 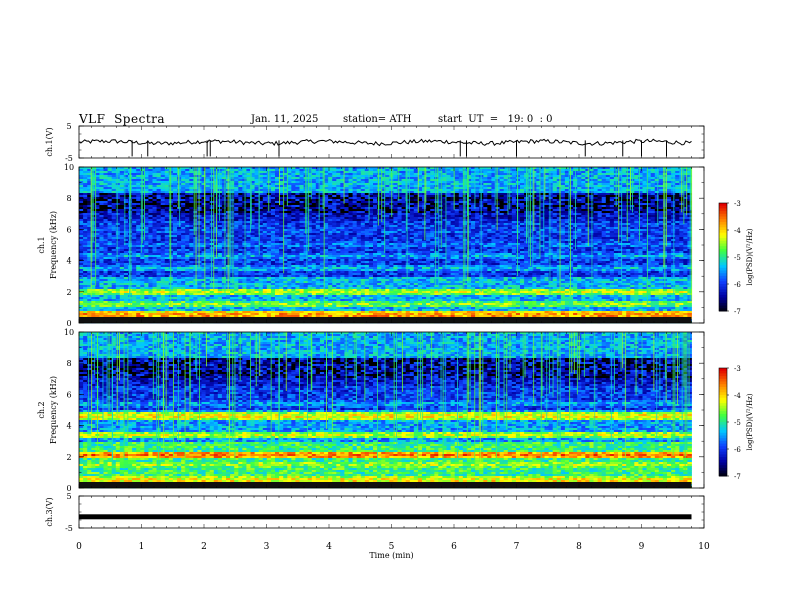 What do you see at coordinates (750, 256) in the screenshot?
I see `ch1-spectrogram-colorbar-label: log(PSD)(V²/Hz)` at bounding box center [750, 256].